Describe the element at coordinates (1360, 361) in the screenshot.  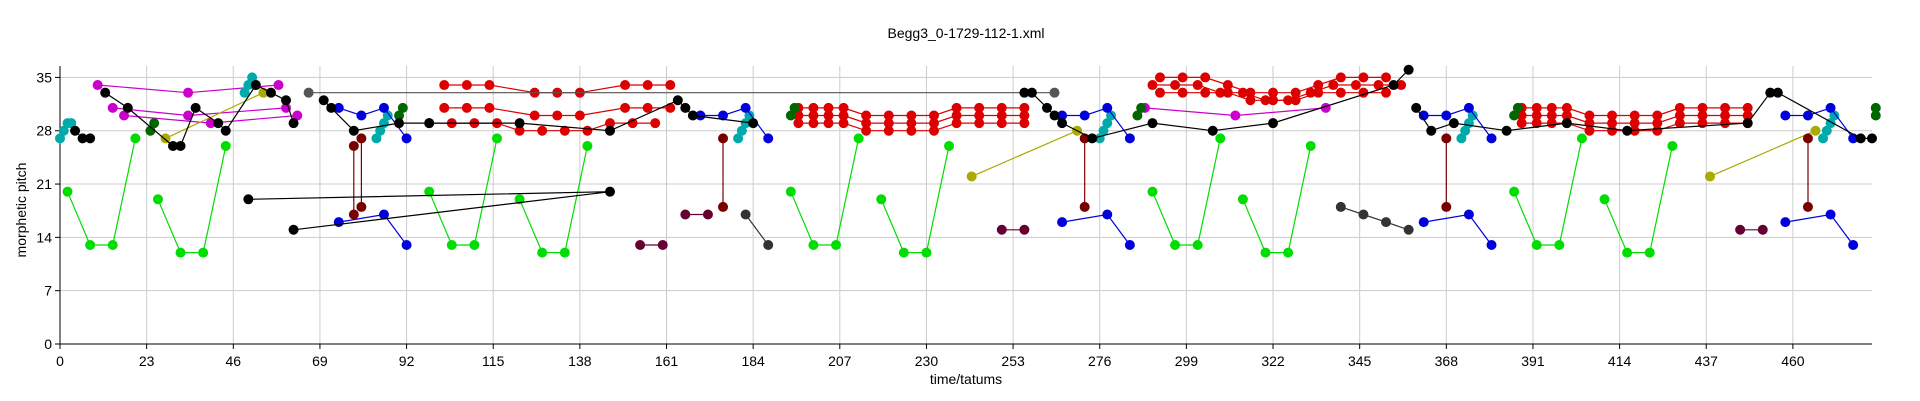
I see `x-tick-label: 345` at that location.